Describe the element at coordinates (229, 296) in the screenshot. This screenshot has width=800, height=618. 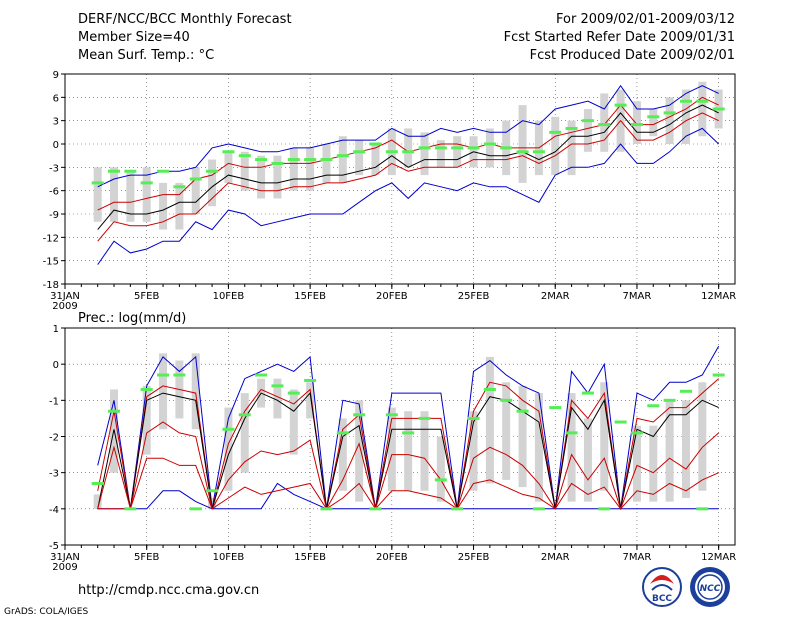
I see `temp-xtick-label-2: 10FEB` at that location.